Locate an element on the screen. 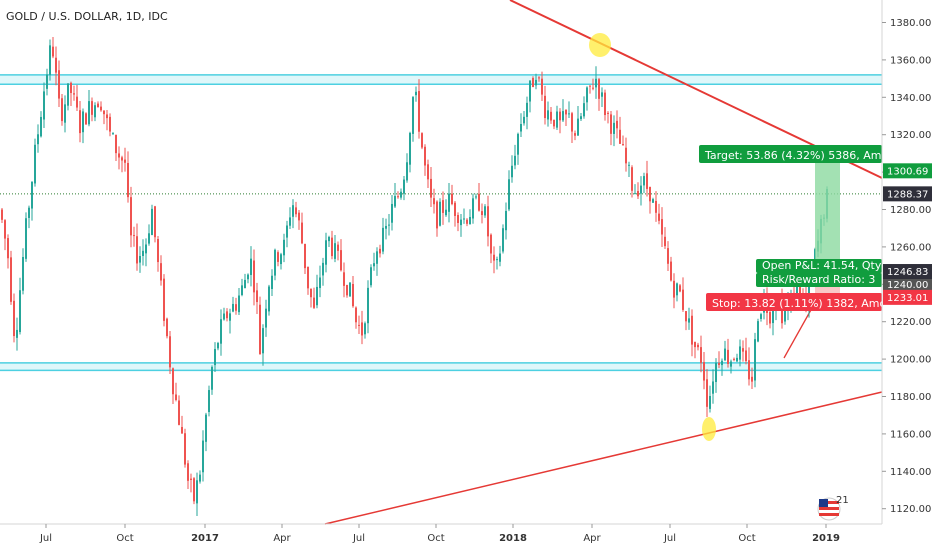 The height and width of the screenshot is (550, 932). entry-price-tag-text: 1246.83 is located at coordinates (907, 272).